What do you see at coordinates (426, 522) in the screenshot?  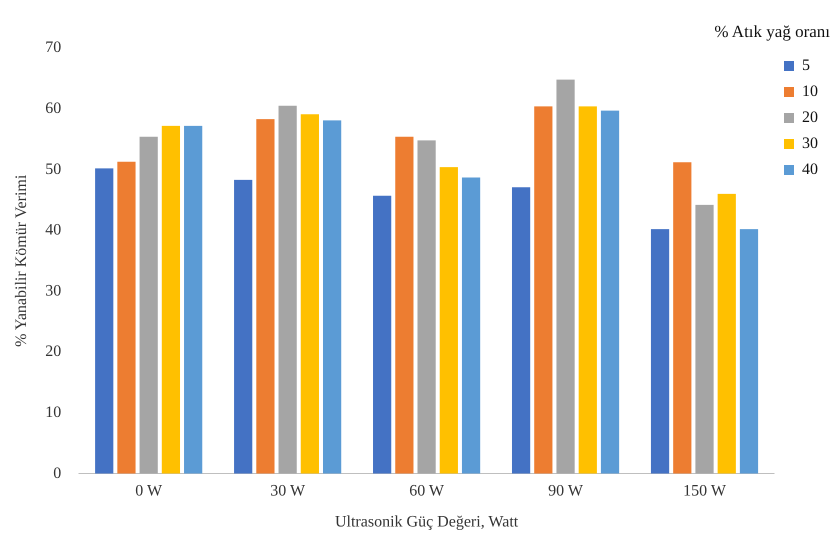 I see `x-axis-title: Ultrasonik Güç Değeri, Watt` at bounding box center [426, 522].